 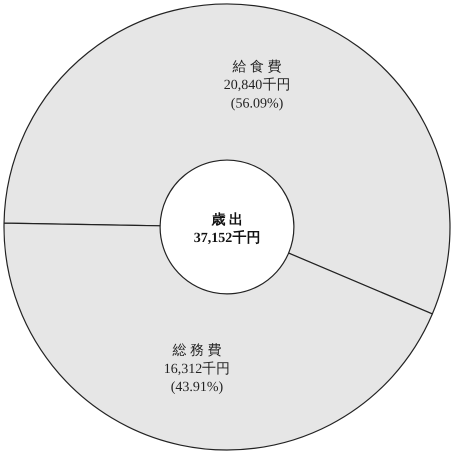 I want to click on text: 歳 出, so click(x=226, y=220).